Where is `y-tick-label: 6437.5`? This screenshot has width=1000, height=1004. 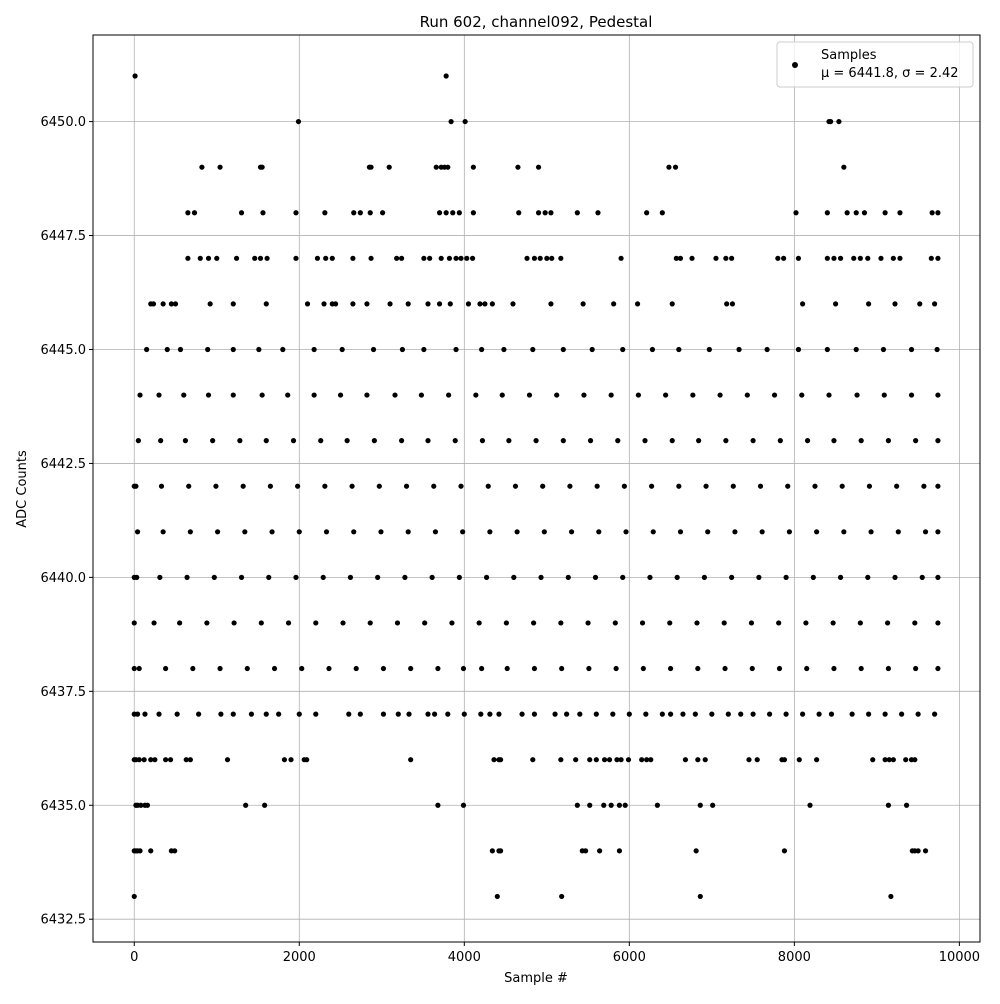 y-tick-label: 6437.5 is located at coordinates (64, 692).